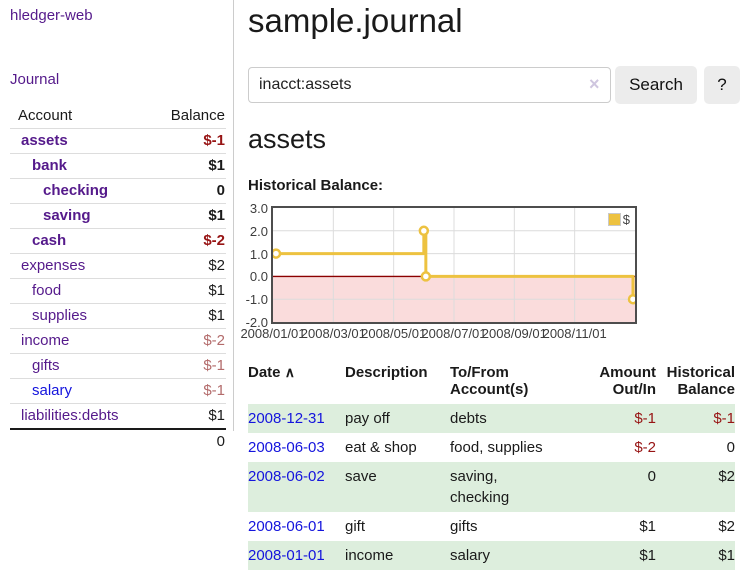  What do you see at coordinates (258, 208) in the screenshot?
I see `y-tick-label: 3.0` at bounding box center [258, 208].